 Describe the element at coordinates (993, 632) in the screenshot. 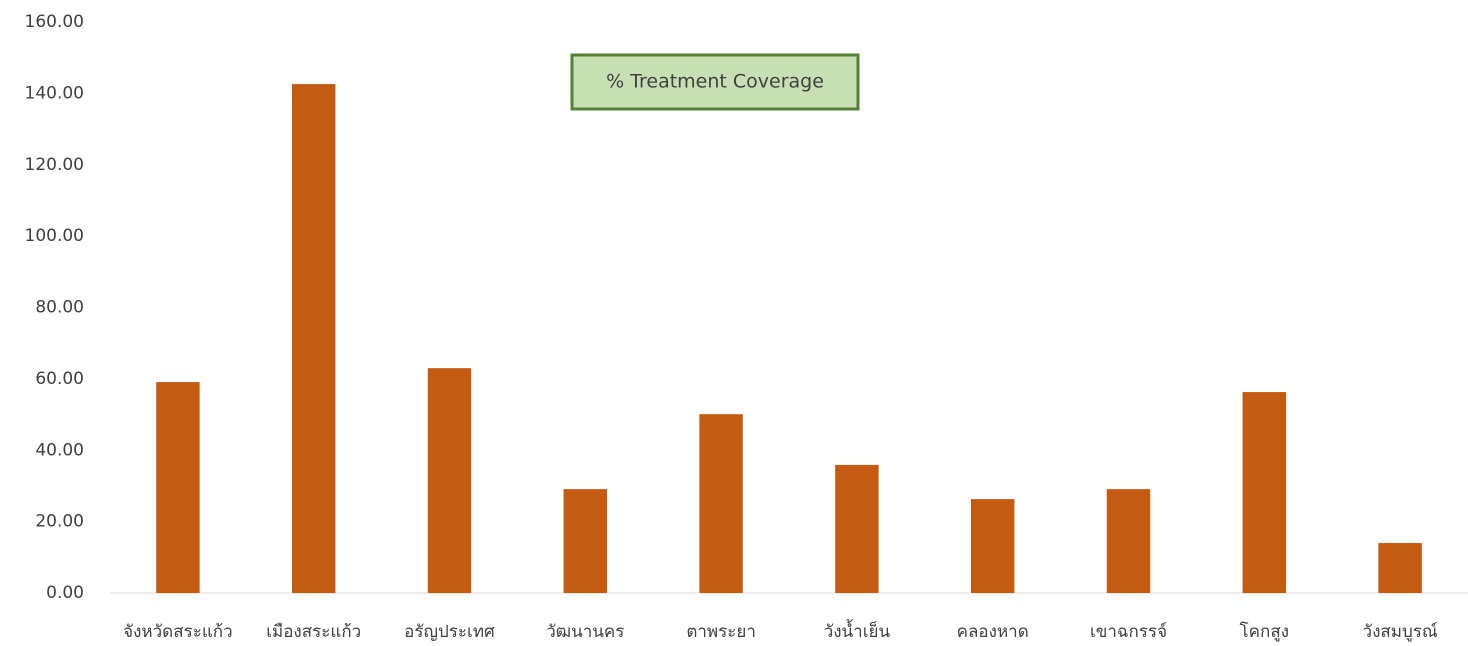

I see `x-tick-label: คลองหาด` at that location.